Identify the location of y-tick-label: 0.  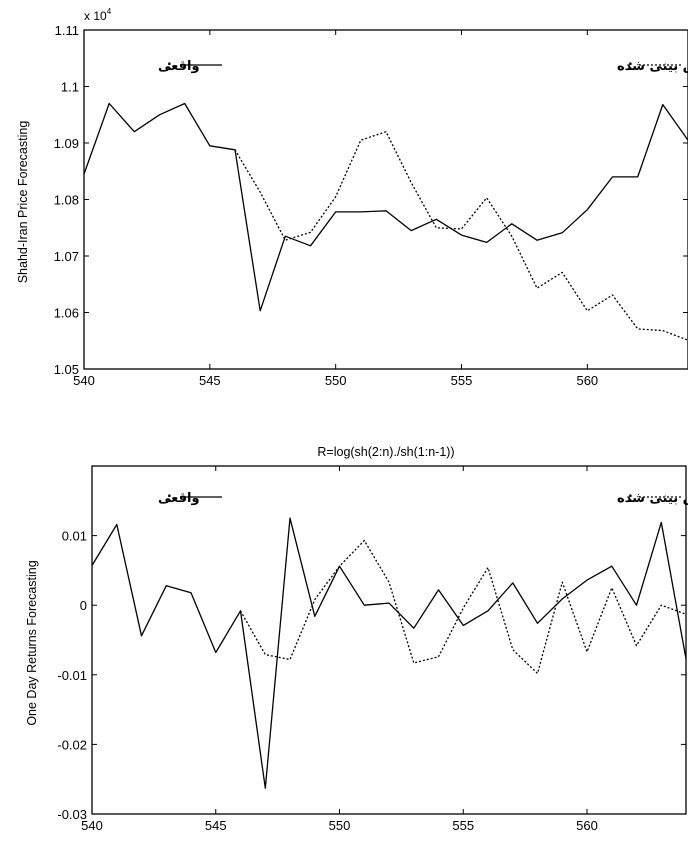
(83, 605).